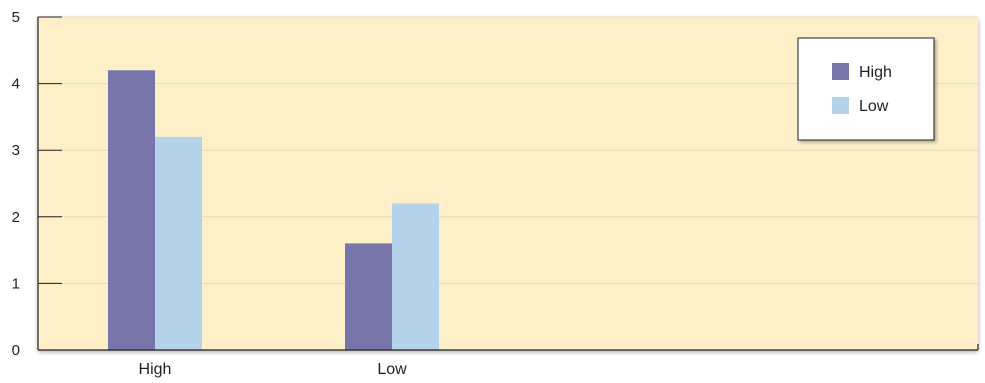  Describe the element at coordinates (874, 106) in the screenshot. I see `legend-label: Low` at that location.